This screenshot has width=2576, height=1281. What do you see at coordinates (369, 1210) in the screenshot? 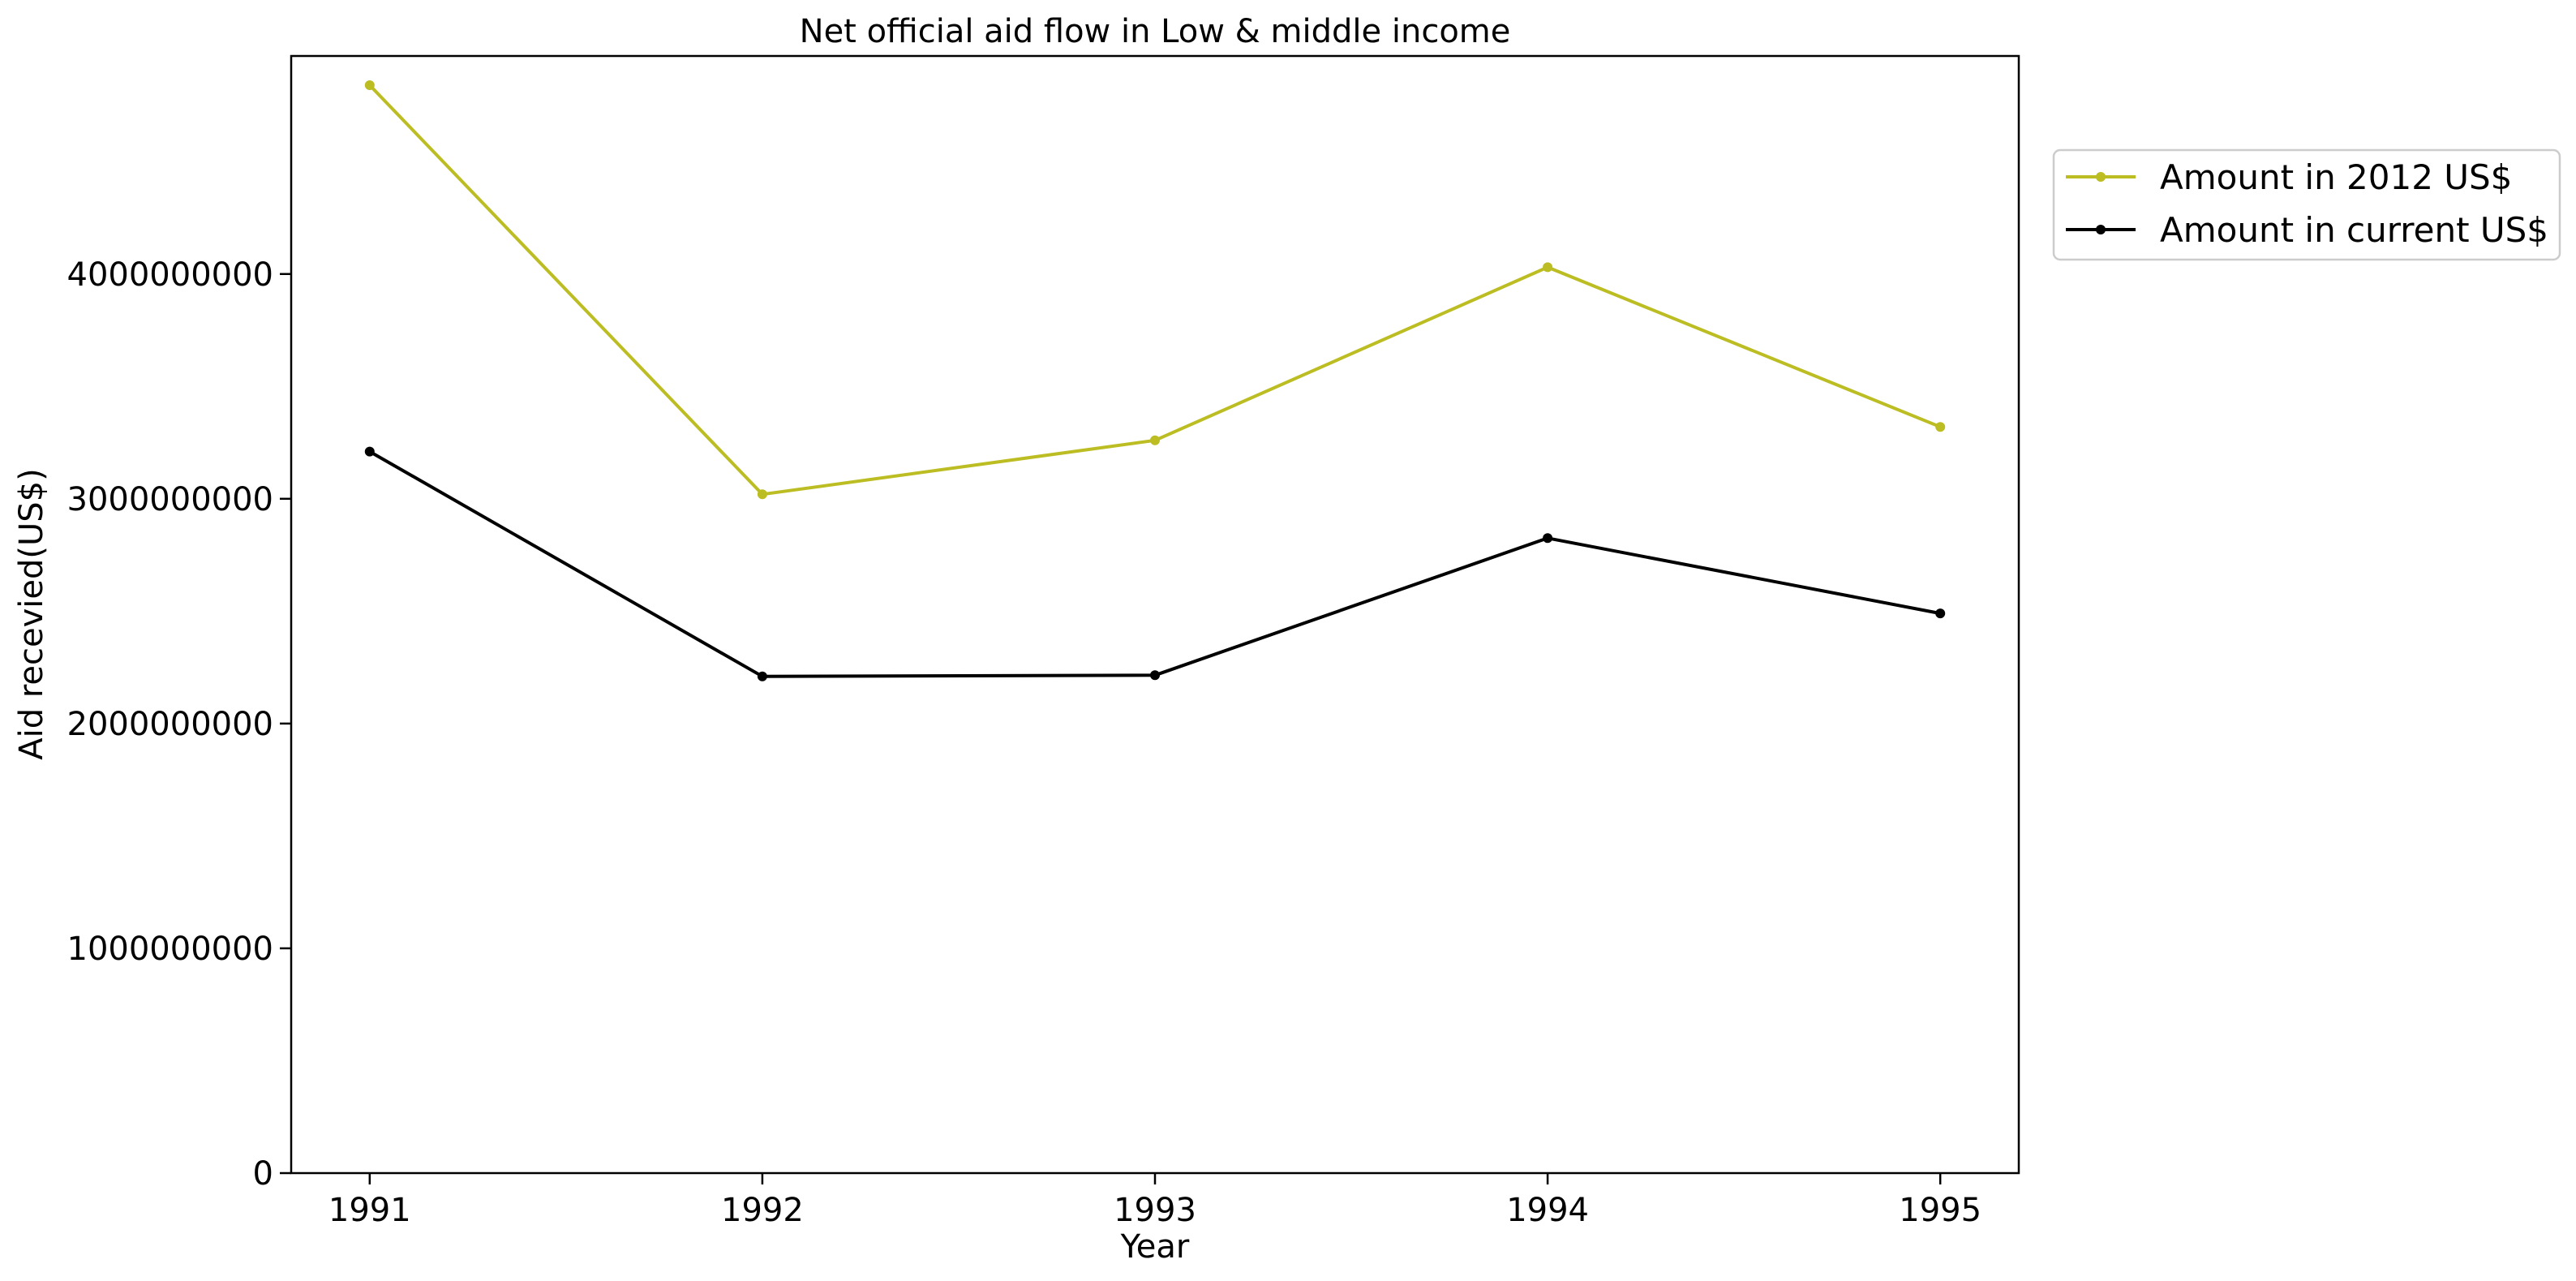
I see `x-tick-label: 1991` at bounding box center [369, 1210].